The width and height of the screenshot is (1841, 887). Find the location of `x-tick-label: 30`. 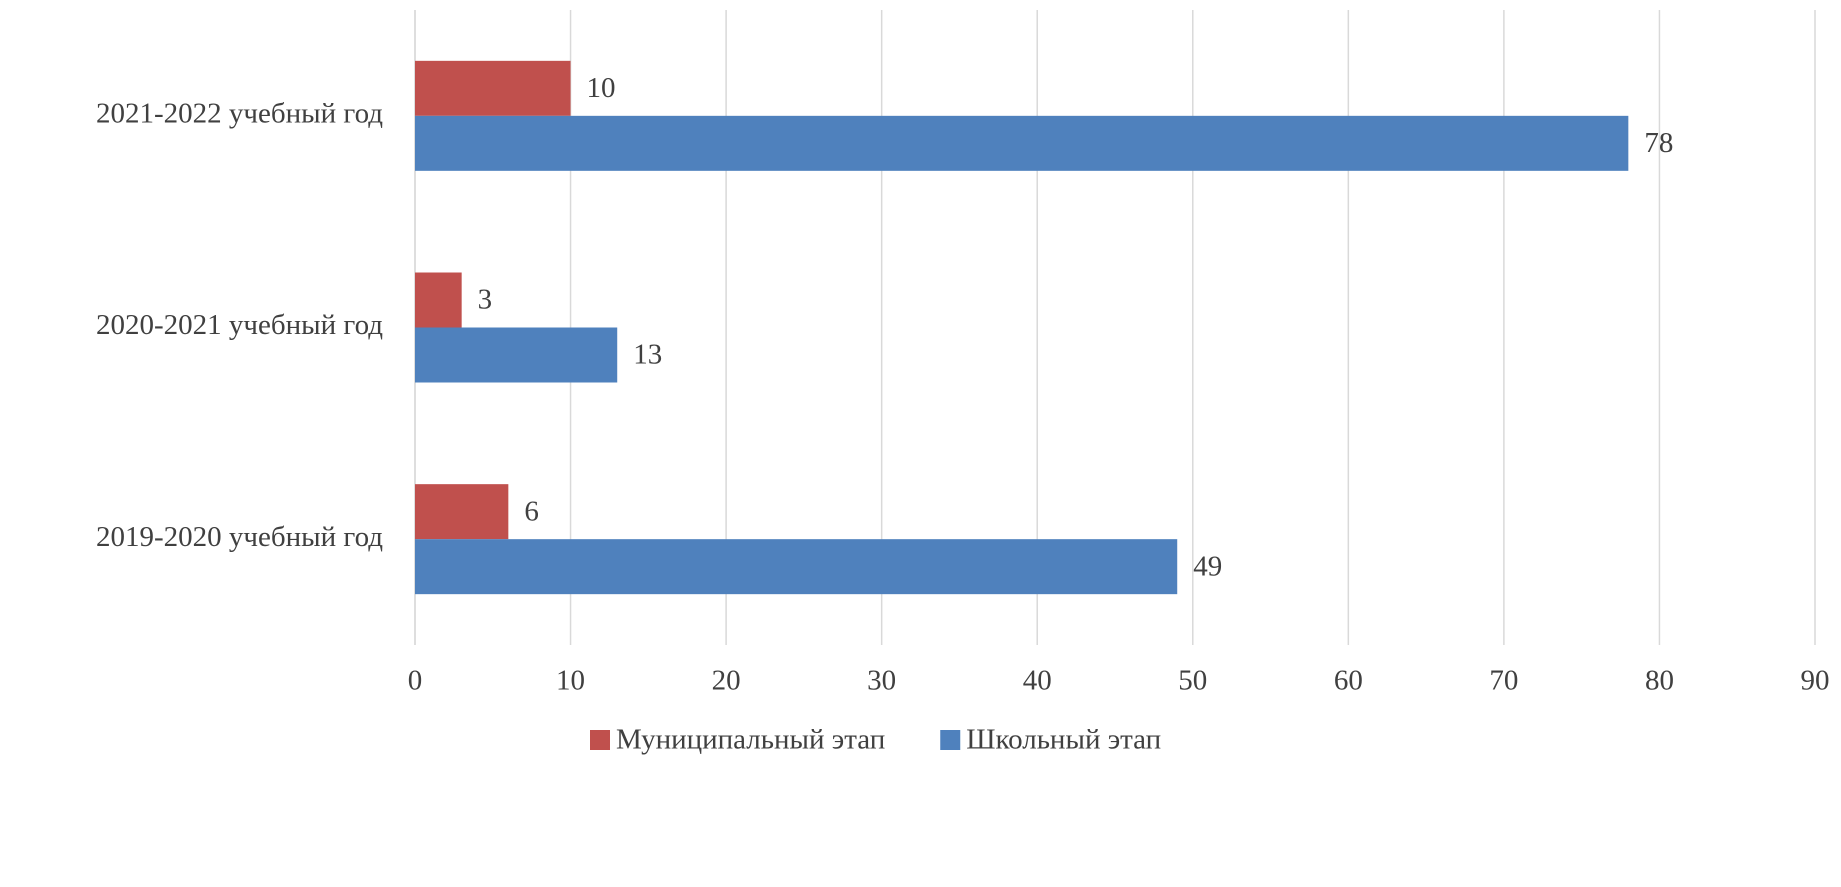

x-tick-label: 30 is located at coordinates (881, 681).